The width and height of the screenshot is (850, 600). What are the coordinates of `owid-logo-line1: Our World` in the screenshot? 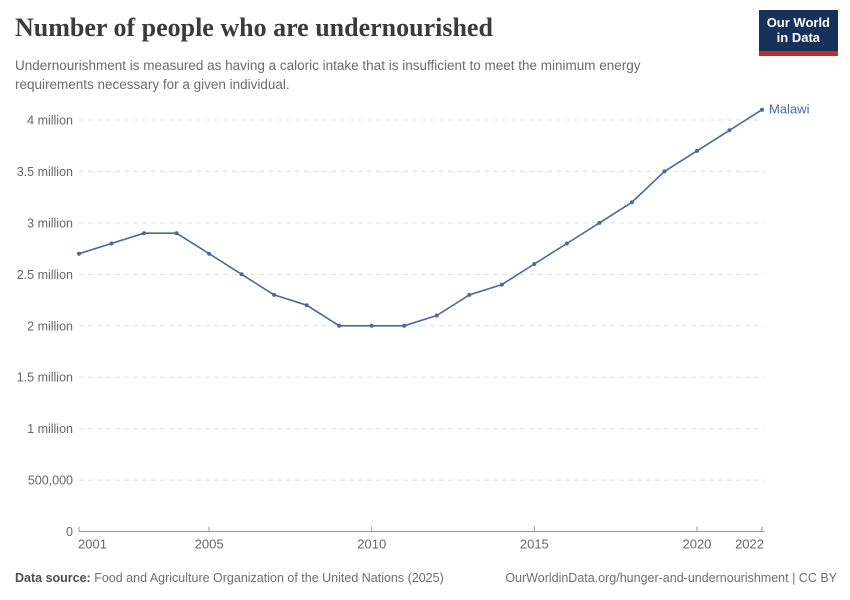 It's located at (798, 22).